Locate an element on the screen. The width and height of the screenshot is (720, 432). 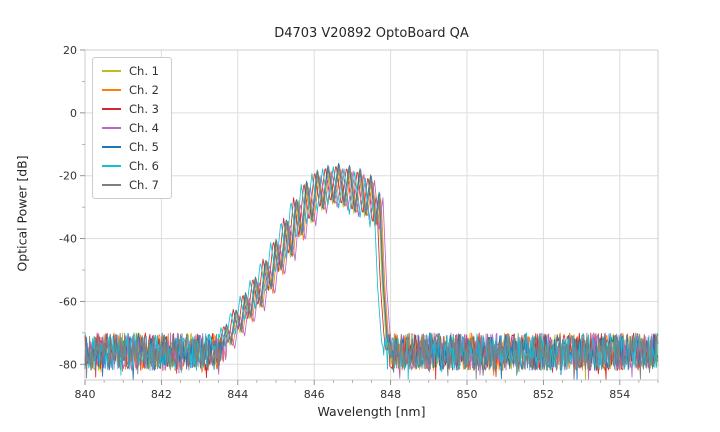
legend-item-ch-5: Ch. 5 is located at coordinates (130, 147).